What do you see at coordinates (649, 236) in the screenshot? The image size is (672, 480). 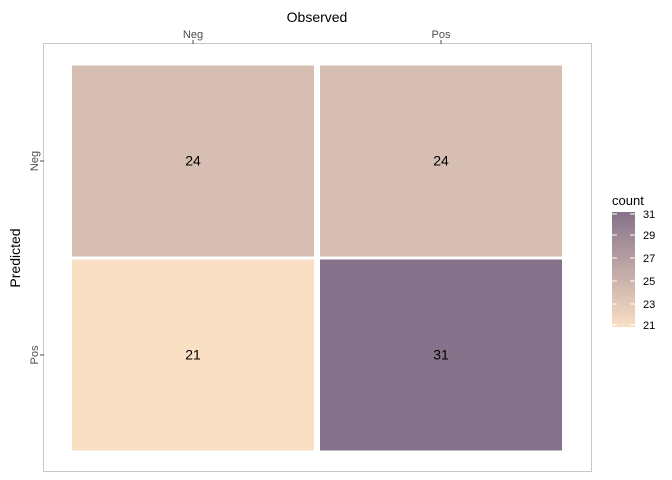 I see `legend-tick-label: 29` at bounding box center [649, 236].